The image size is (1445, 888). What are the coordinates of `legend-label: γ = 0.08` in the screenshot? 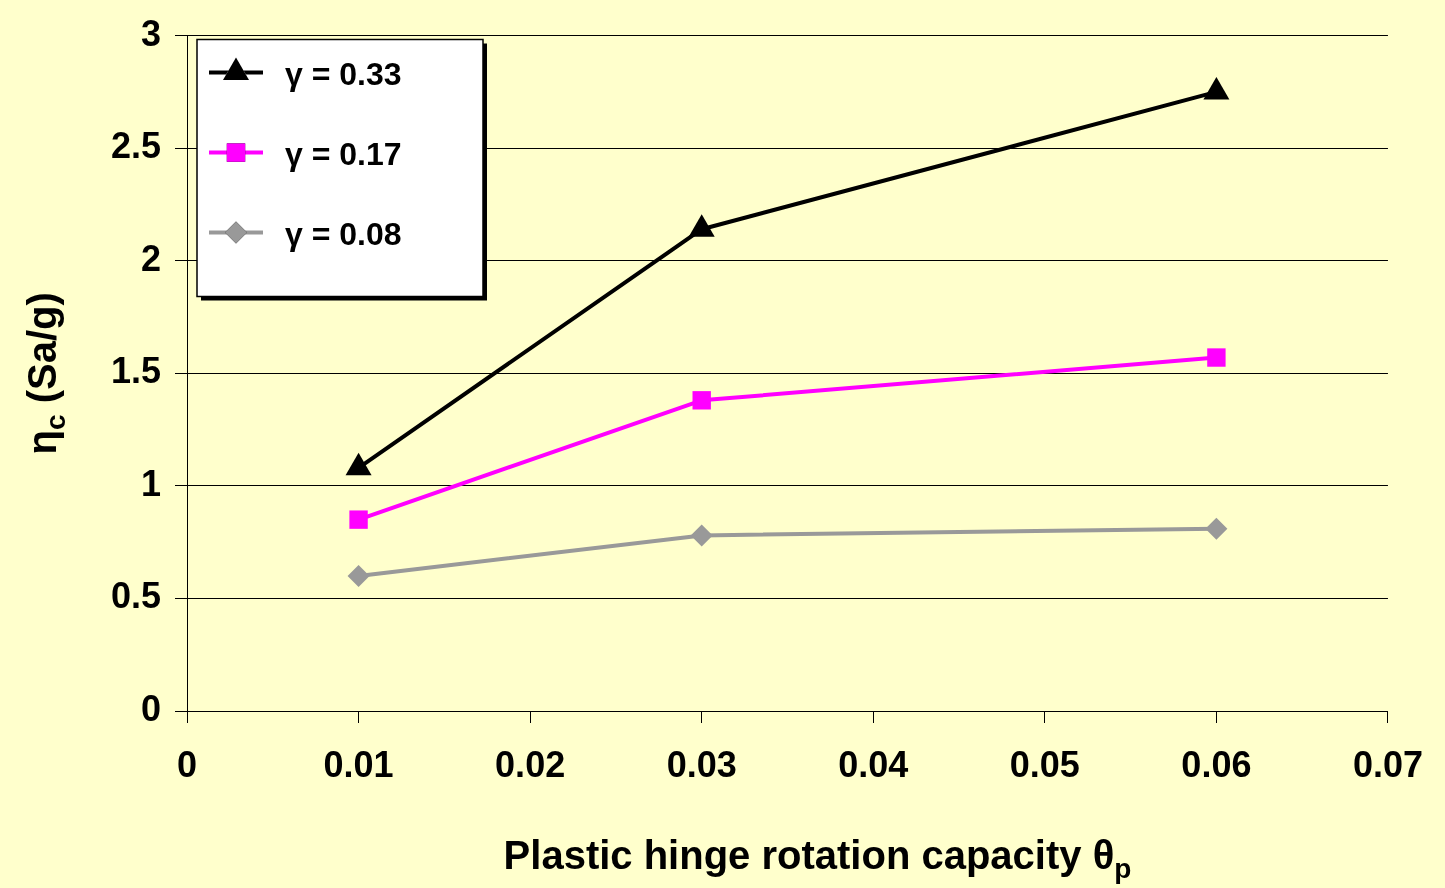 It's located at (343, 234).